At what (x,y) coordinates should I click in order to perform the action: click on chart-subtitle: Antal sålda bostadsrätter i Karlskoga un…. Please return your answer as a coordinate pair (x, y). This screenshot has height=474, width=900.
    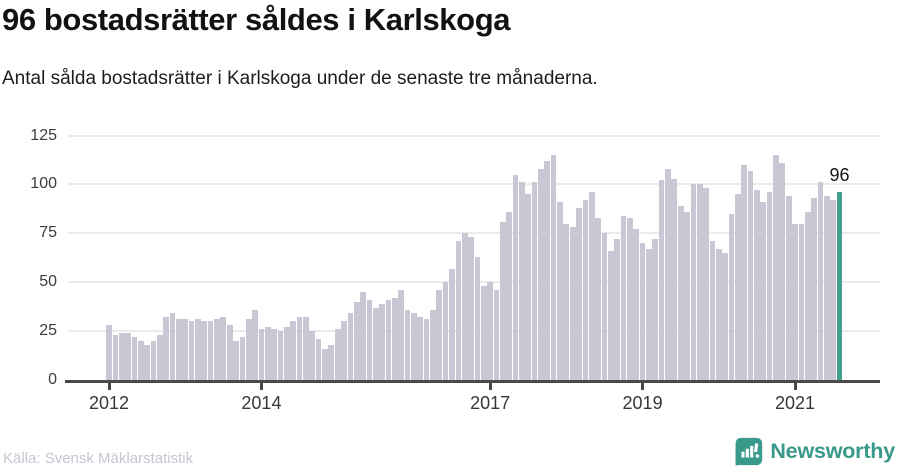
    Looking at the image, I should click on (300, 78).